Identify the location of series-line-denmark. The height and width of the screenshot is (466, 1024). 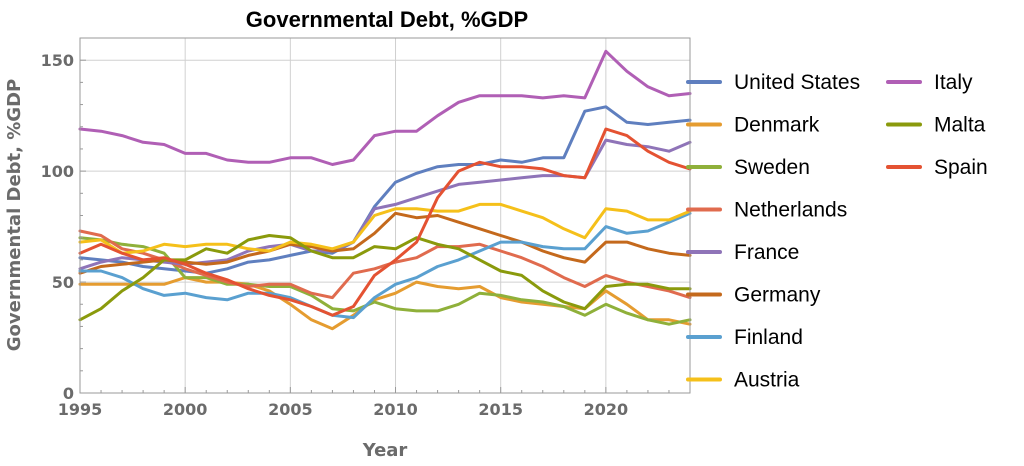
(385, 303).